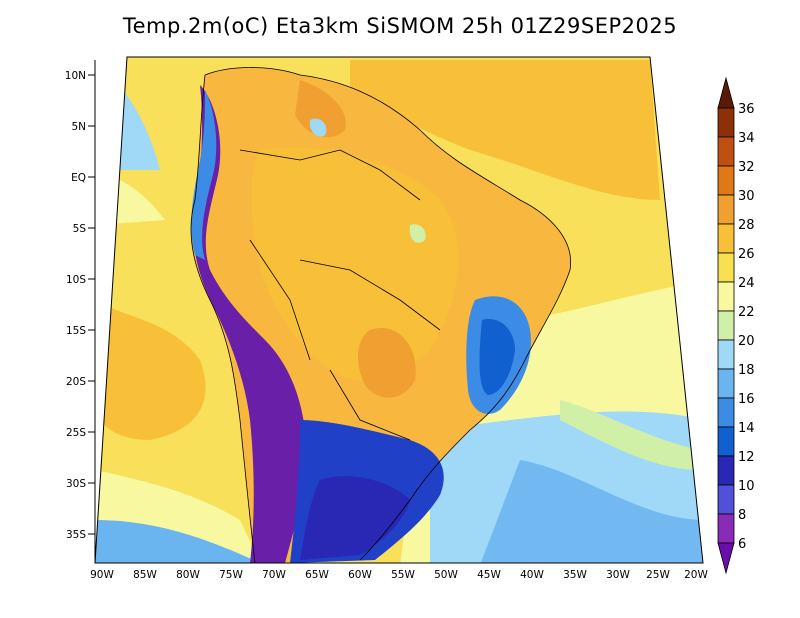 This screenshot has height=618, width=800. Describe the element at coordinates (489, 575) in the screenshot. I see `lon-label-45w: 45W` at that location.